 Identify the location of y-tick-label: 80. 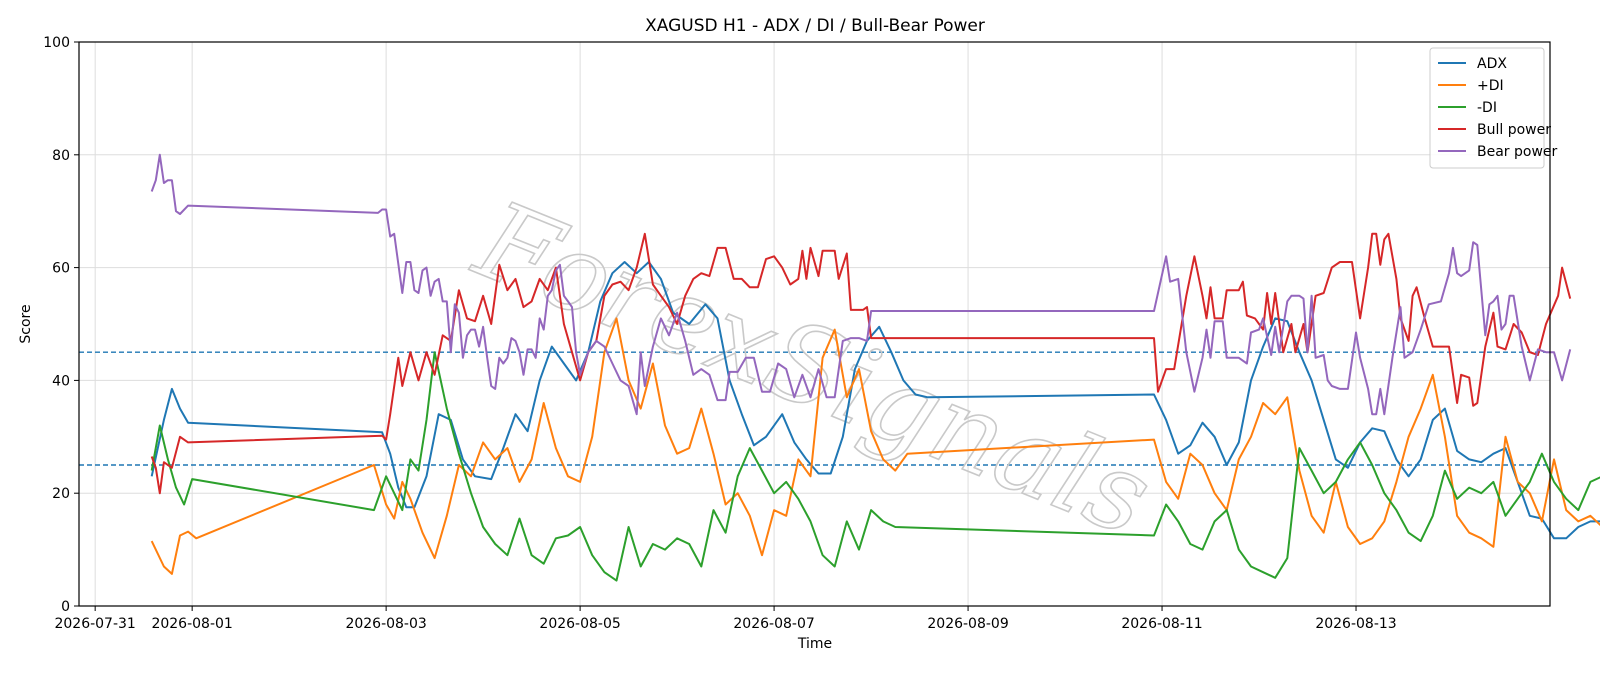
(61, 156).